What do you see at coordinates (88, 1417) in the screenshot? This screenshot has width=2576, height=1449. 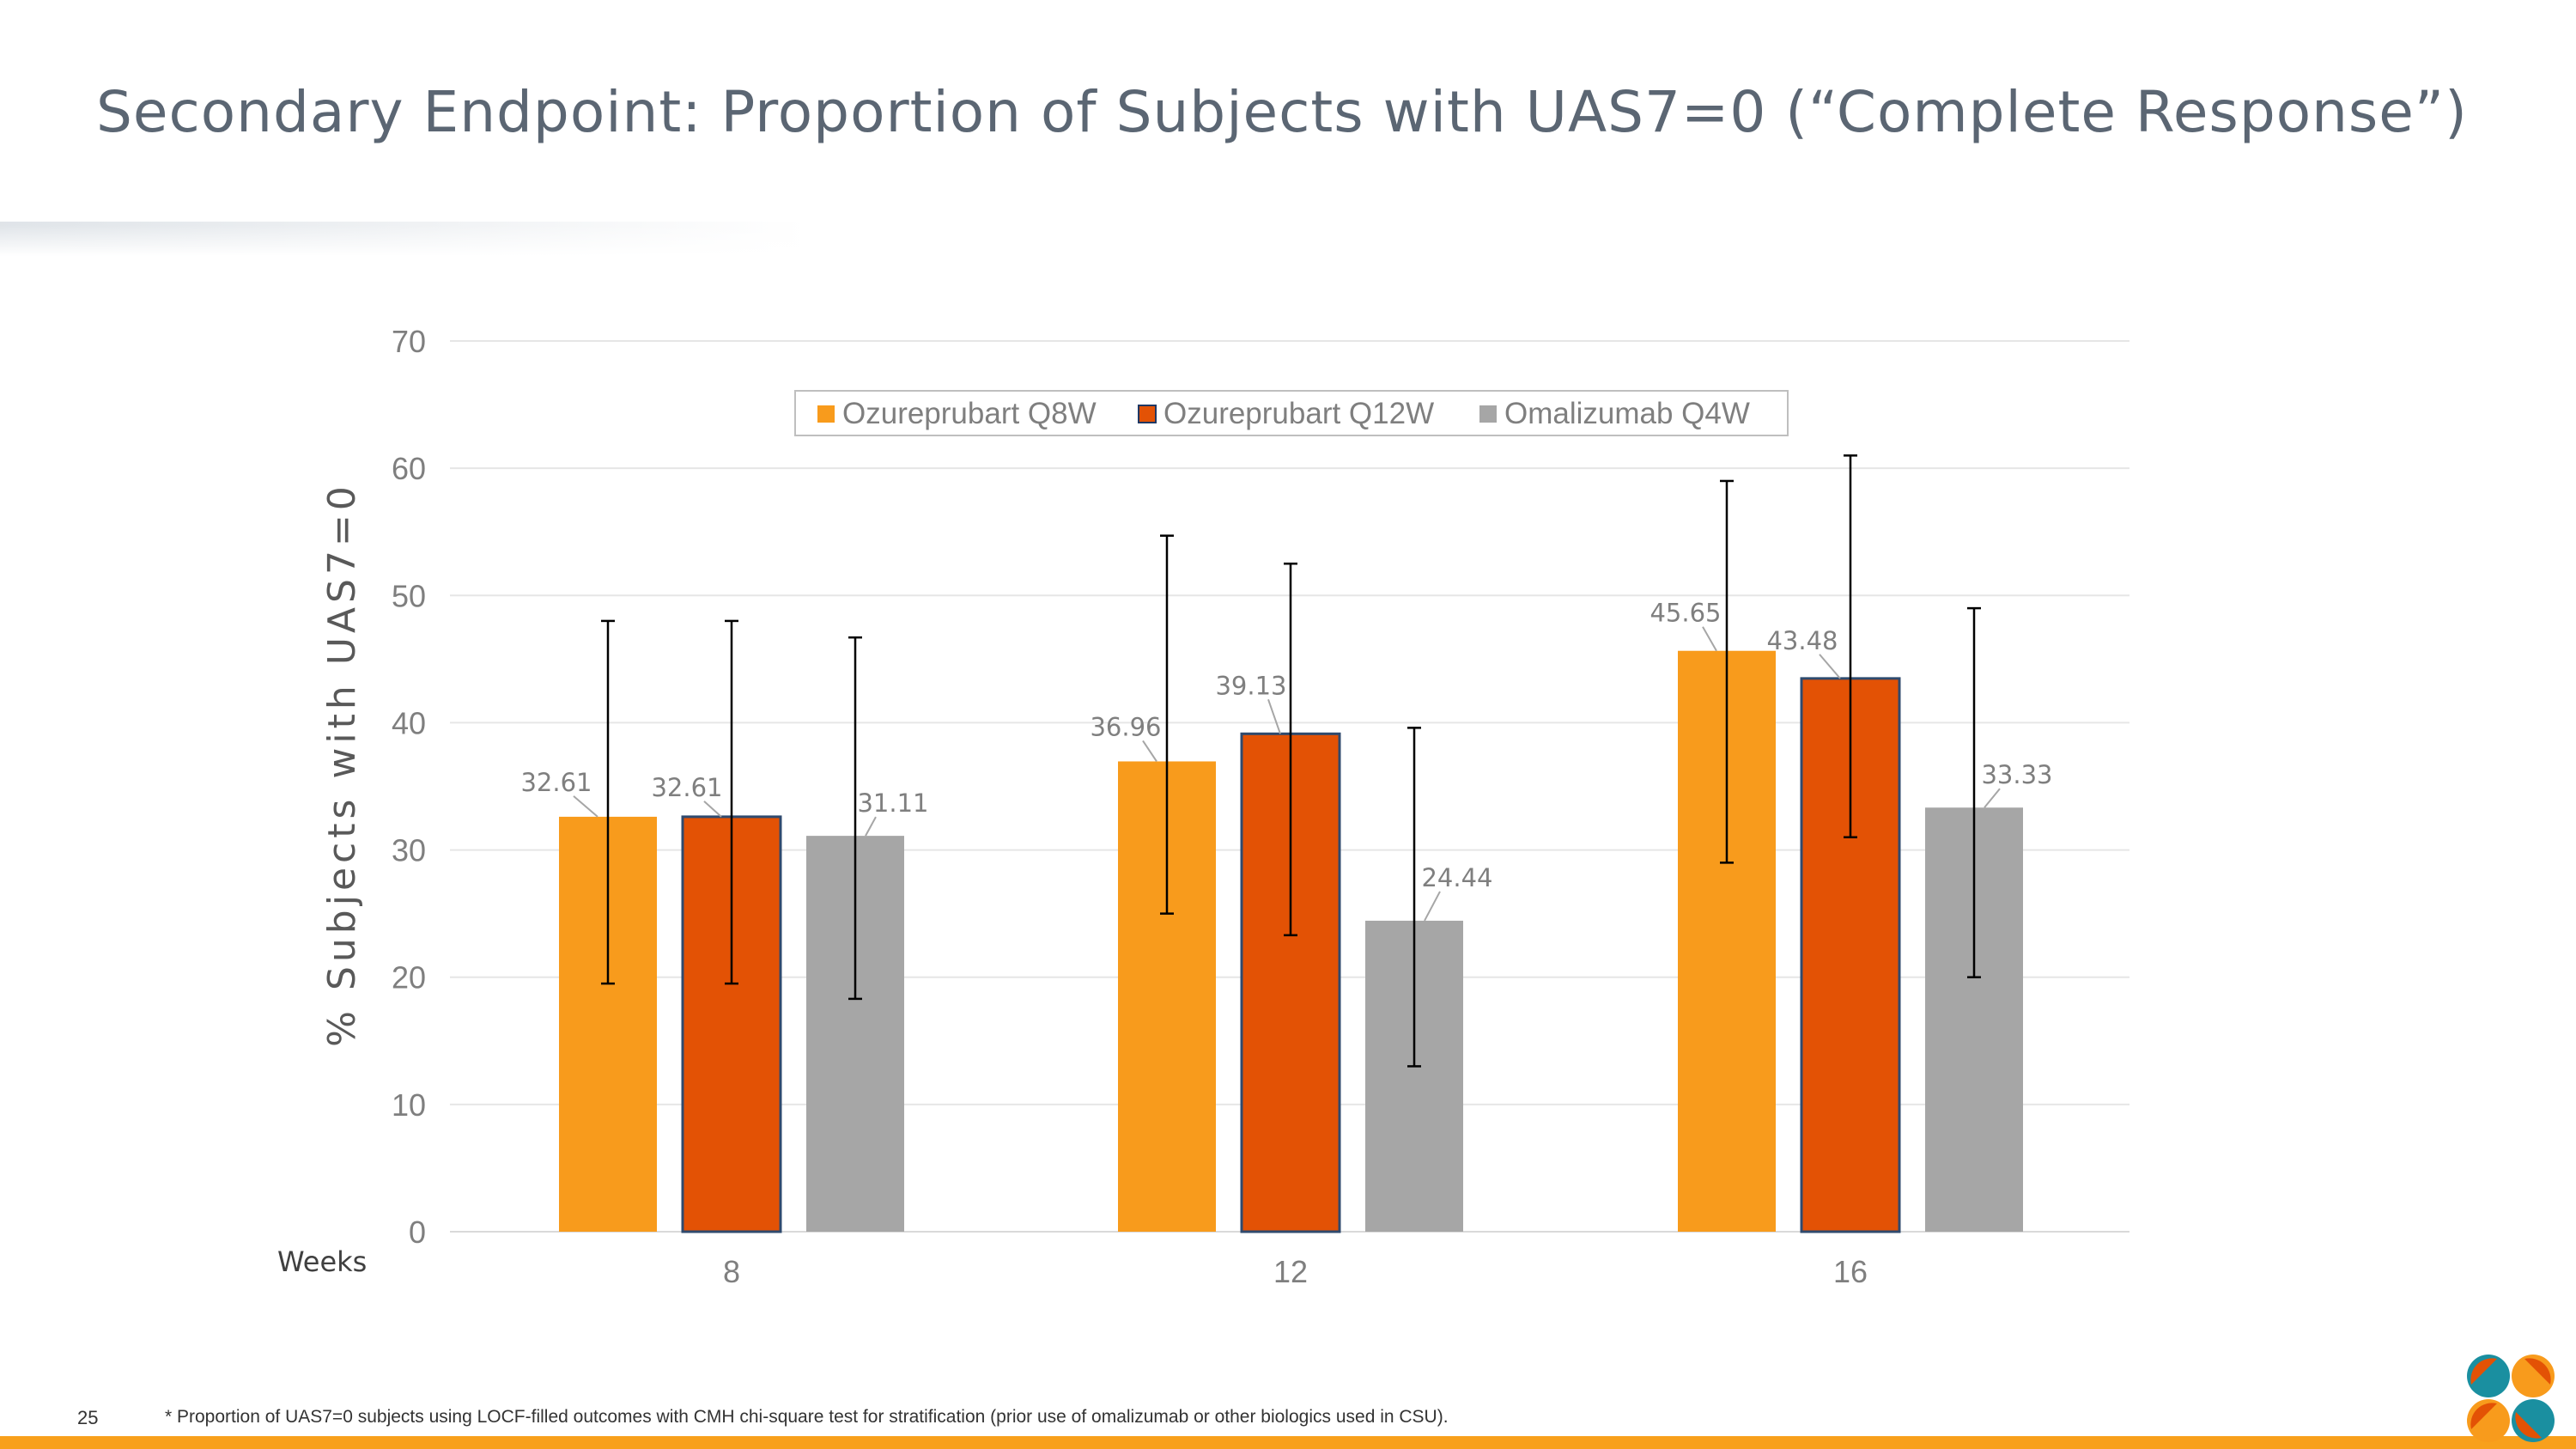 I see `page-number: 25` at bounding box center [88, 1417].